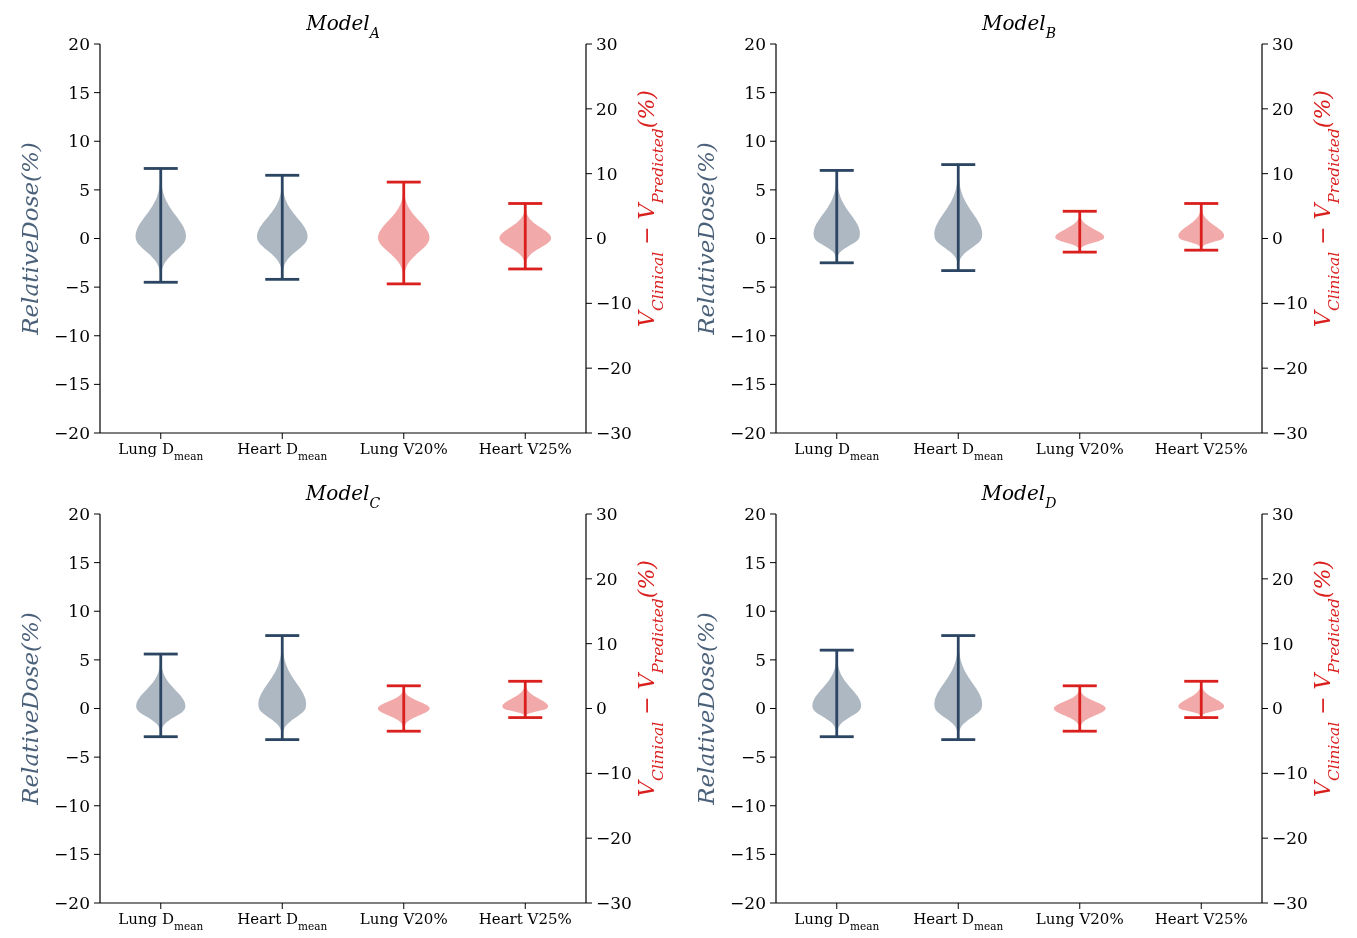 Image resolution: width=1357 pixels, height=938 pixels. What do you see at coordinates (1018, 496) in the screenshot?
I see `chart-title: Model$_{D}$` at bounding box center [1018, 496].